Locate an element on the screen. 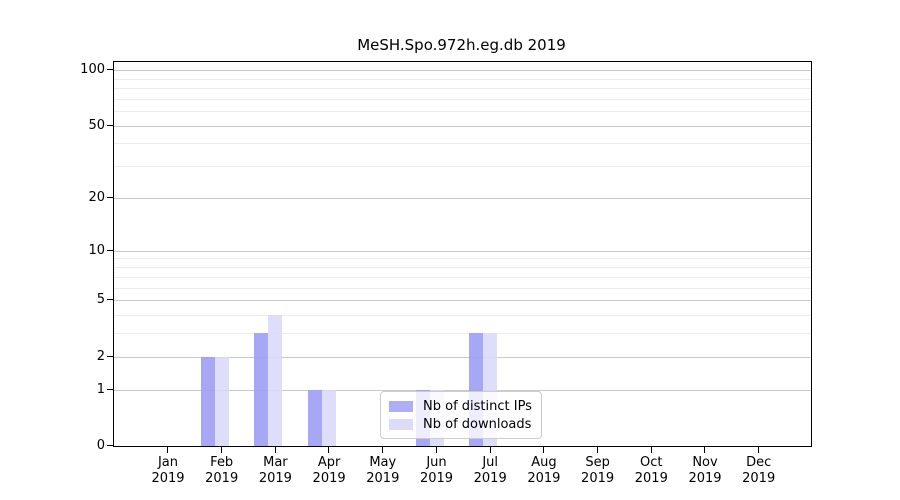  y-tick-label: 5 is located at coordinates (100, 299).